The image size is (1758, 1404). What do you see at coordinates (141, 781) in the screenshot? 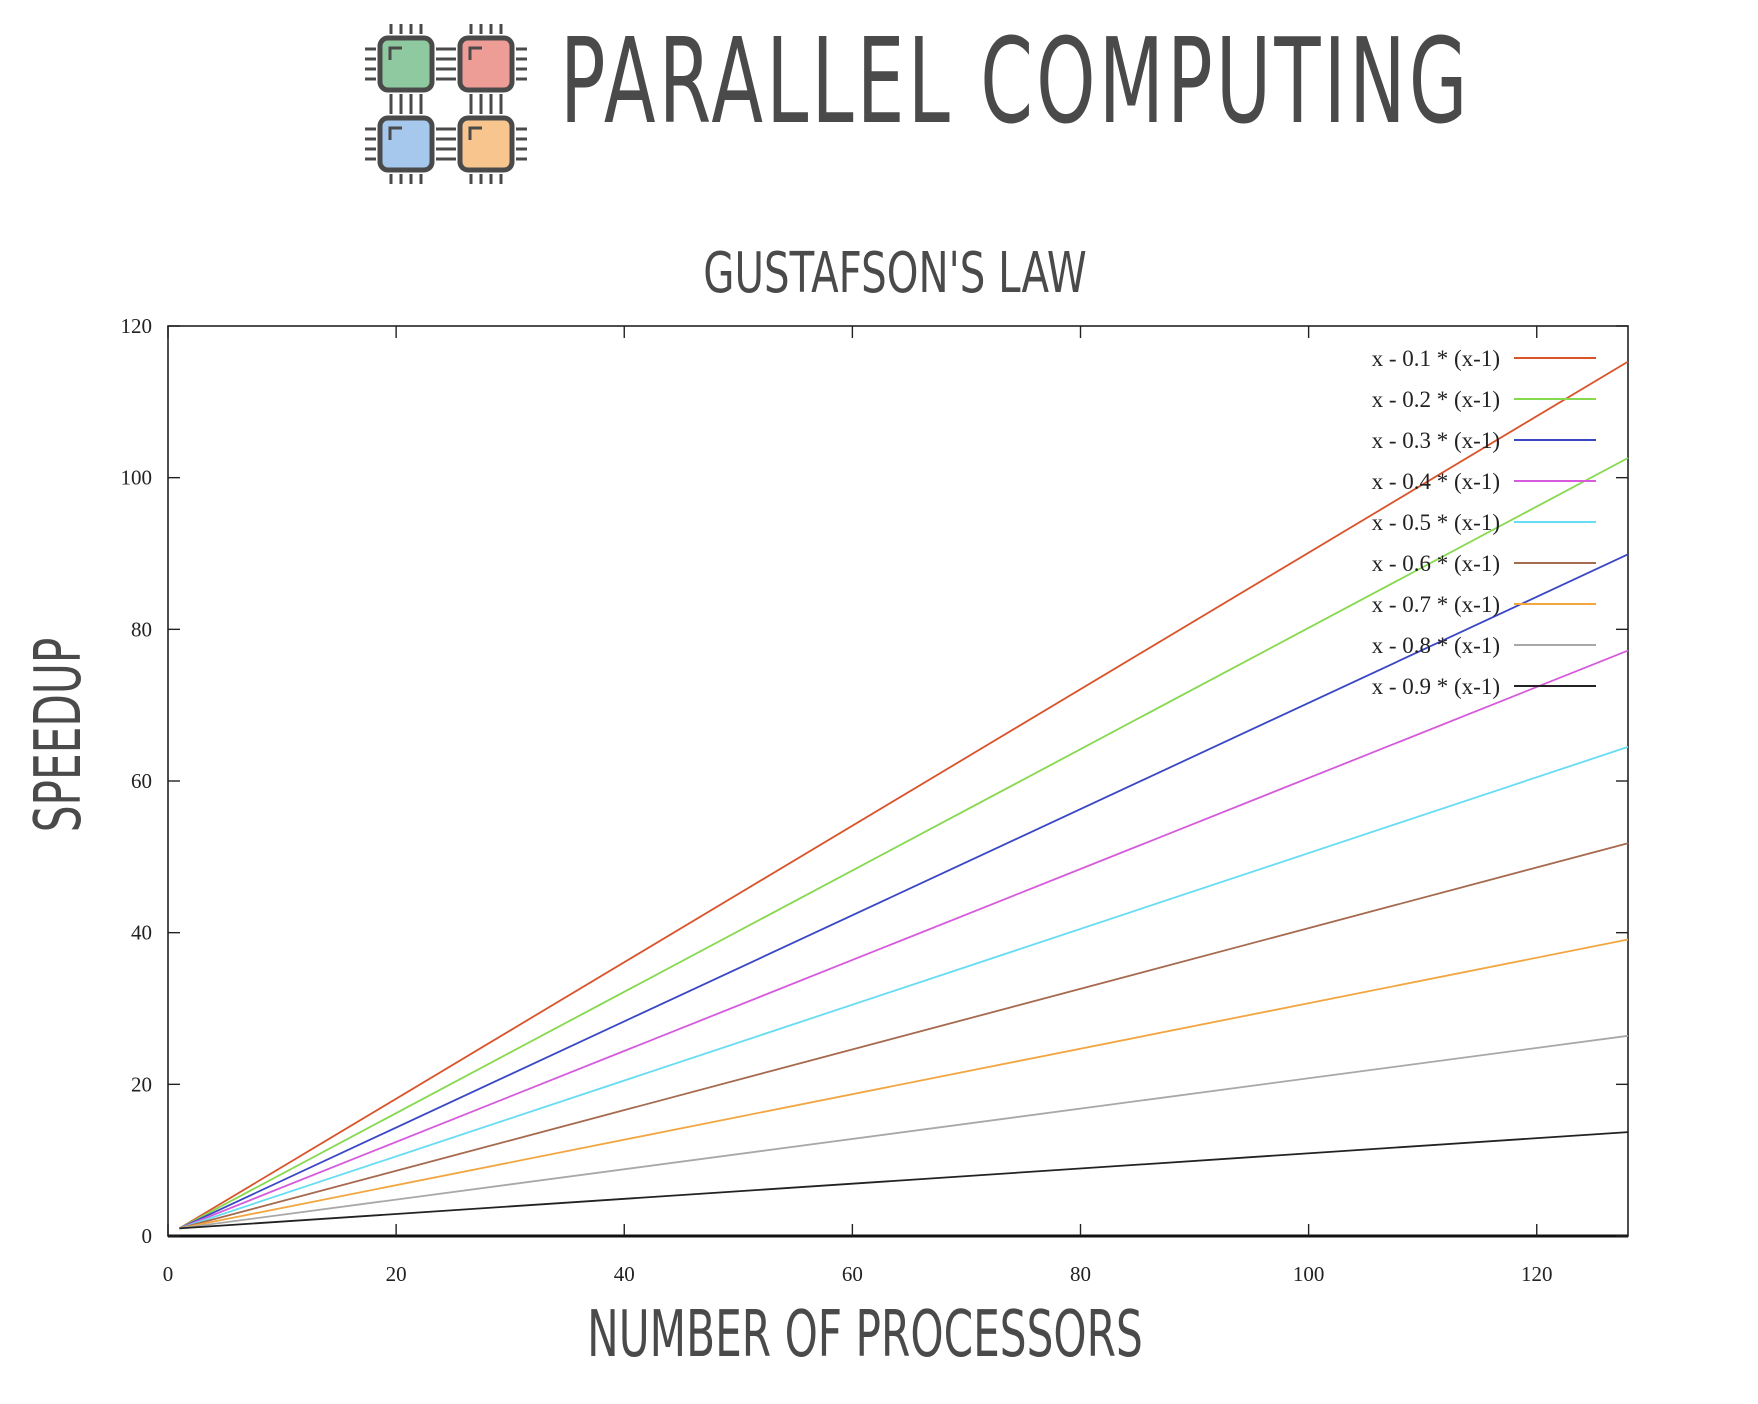
I see `y-tick-label: 60` at bounding box center [141, 781].